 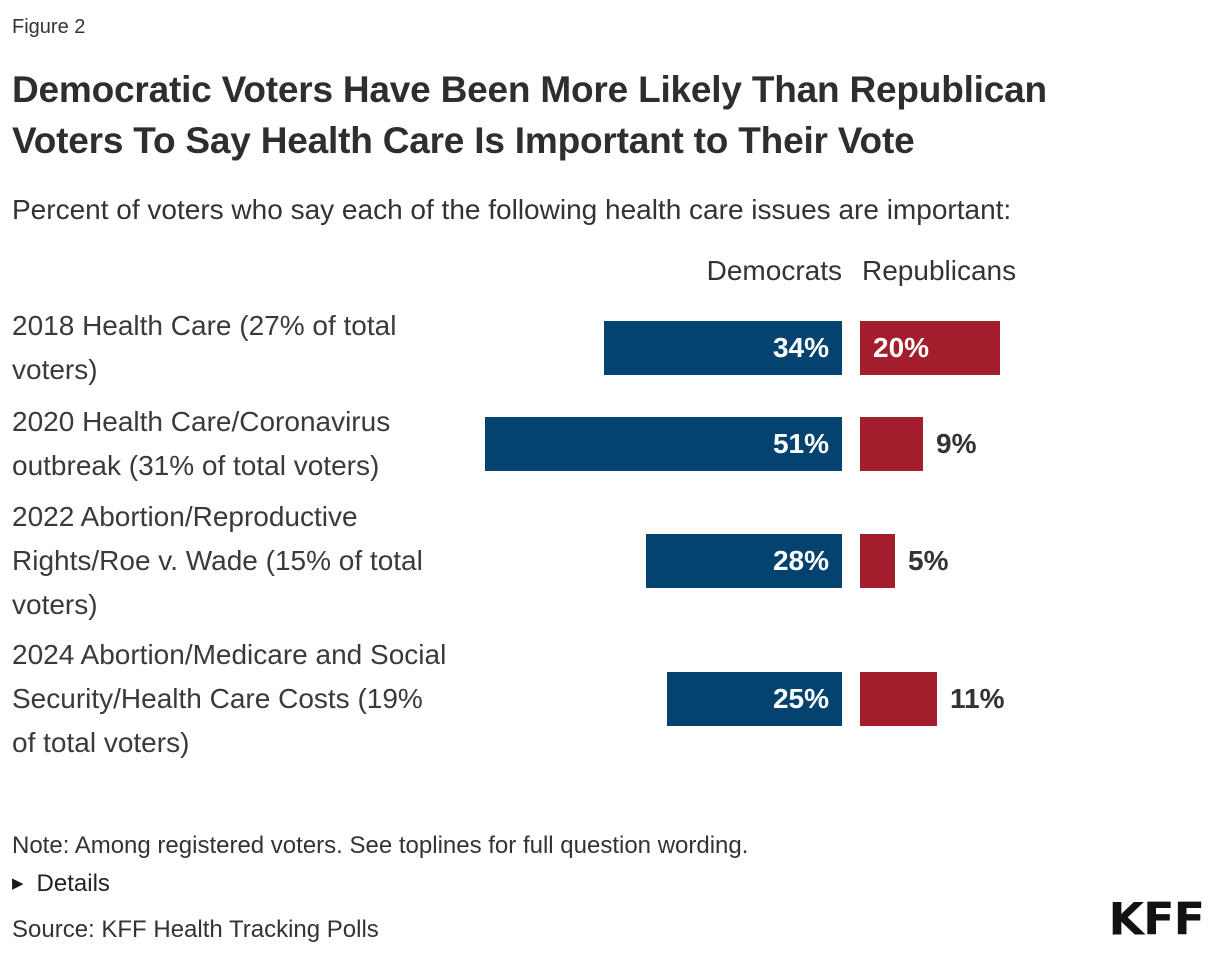 I want to click on source-text: Source: KFF Health Tracking Polls, so click(x=195, y=929).